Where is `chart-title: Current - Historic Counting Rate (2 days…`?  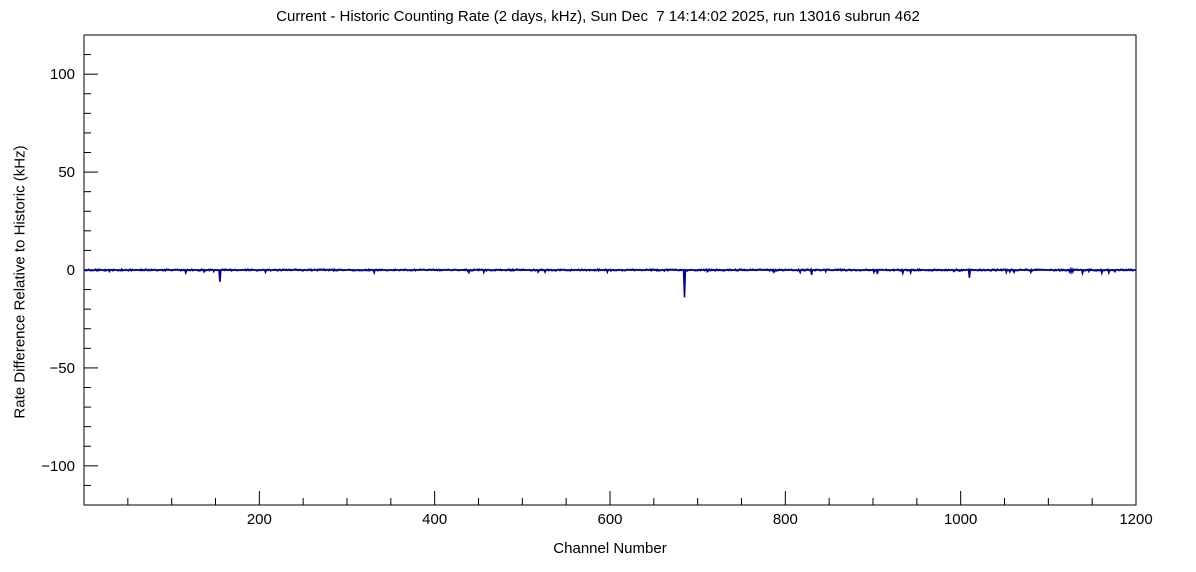 chart-title: Current - Historic Counting Rate (2 days… is located at coordinates (598, 16).